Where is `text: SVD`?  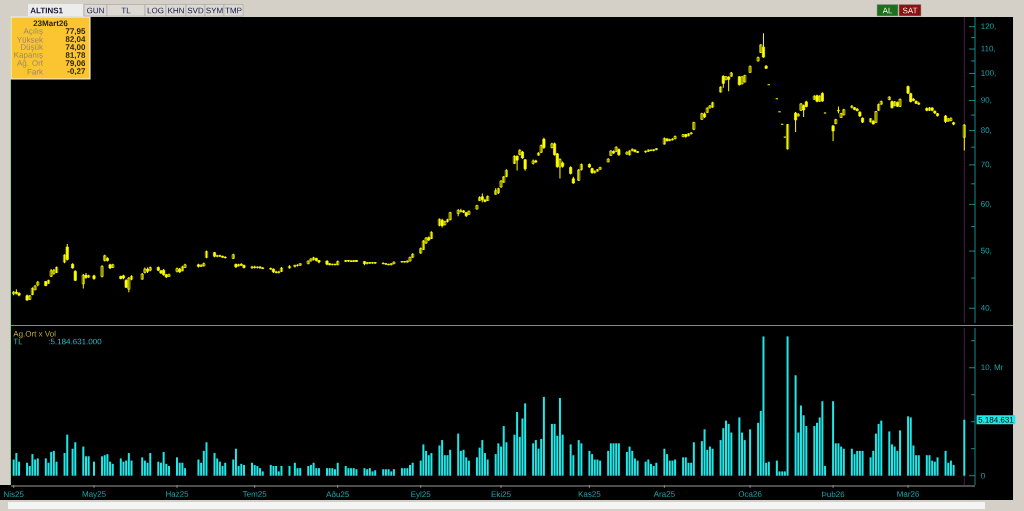 text: SVD is located at coordinates (195, 10).